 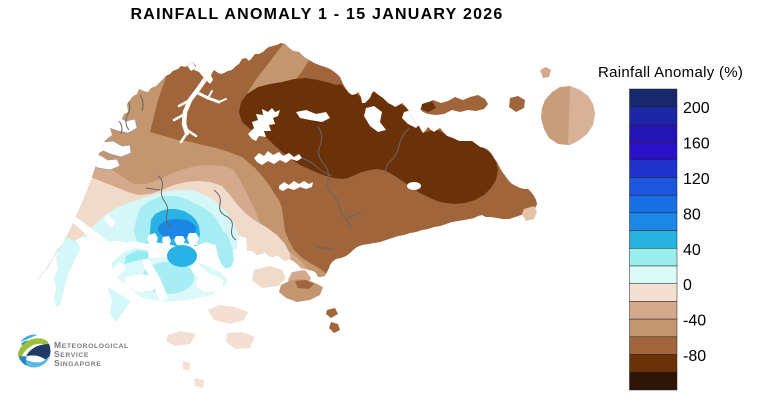 What do you see at coordinates (91, 345) in the screenshot?
I see `svg-text: METEOROLOGICAL` at bounding box center [91, 345].